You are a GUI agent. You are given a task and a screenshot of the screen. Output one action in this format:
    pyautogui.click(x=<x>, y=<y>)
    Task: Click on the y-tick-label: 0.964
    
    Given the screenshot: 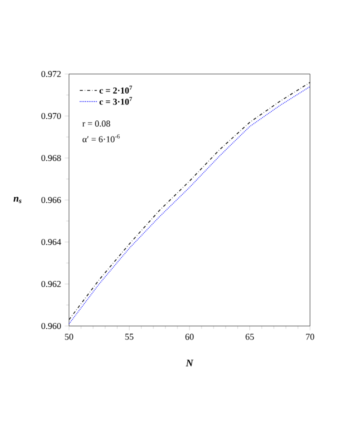 What is the action you would take?
    pyautogui.click(x=51, y=242)
    